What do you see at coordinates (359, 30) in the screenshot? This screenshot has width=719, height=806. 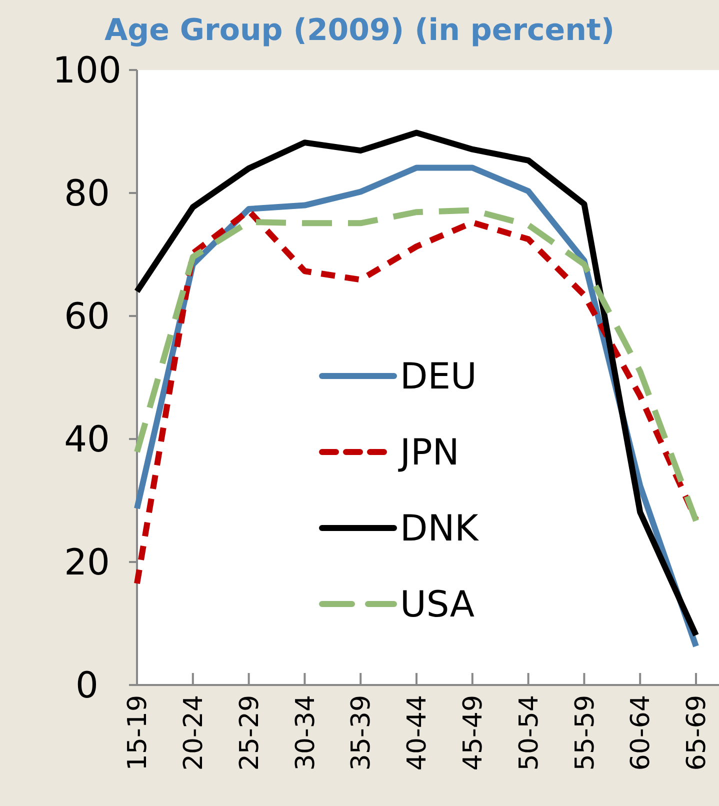 I see `chart-title: Age Group (2009) (in percent)` at bounding box center [359, 30].